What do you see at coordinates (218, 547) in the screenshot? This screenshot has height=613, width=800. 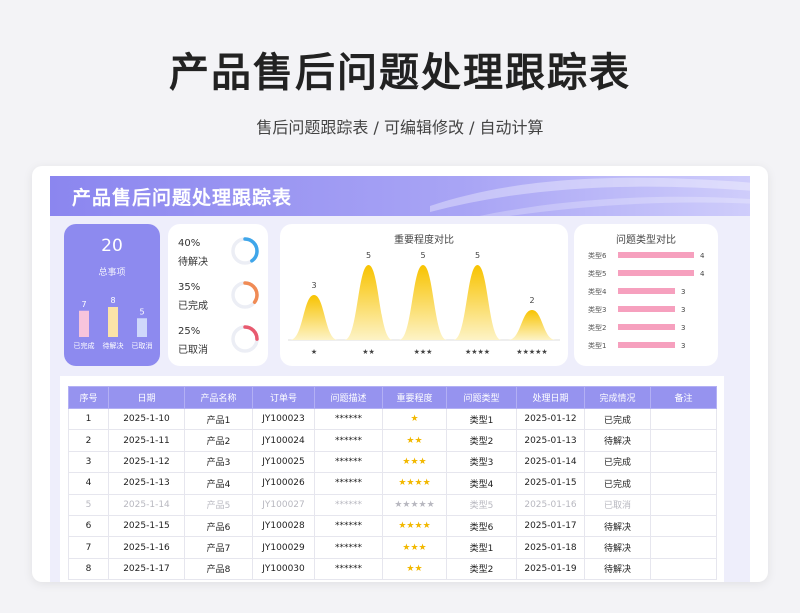 I see `table-cell-product: 产品7` at bounding box center [218, 547].